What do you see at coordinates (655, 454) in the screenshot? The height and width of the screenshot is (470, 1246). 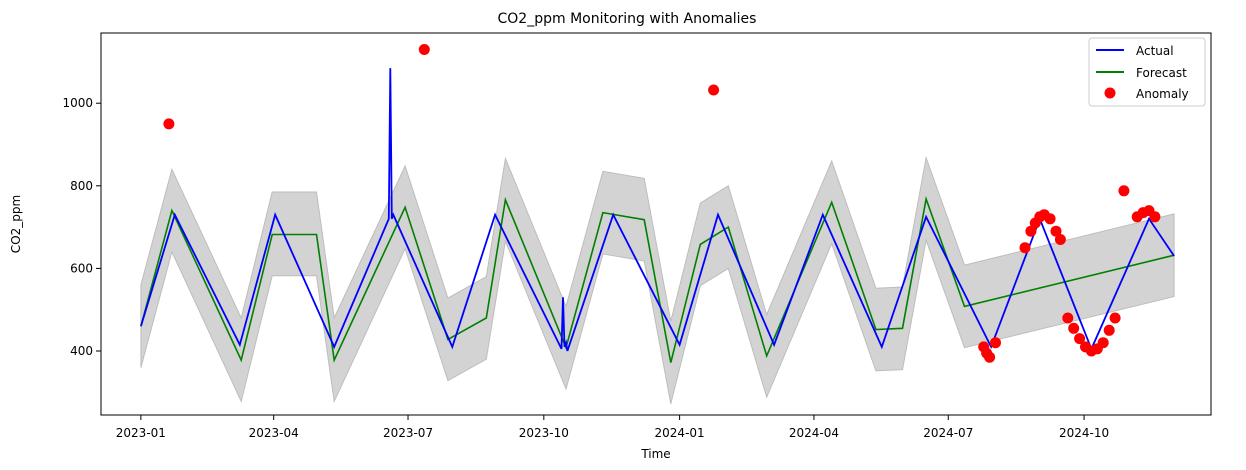 I see `x-axis-label: Time` at bounding box center [655, 454].